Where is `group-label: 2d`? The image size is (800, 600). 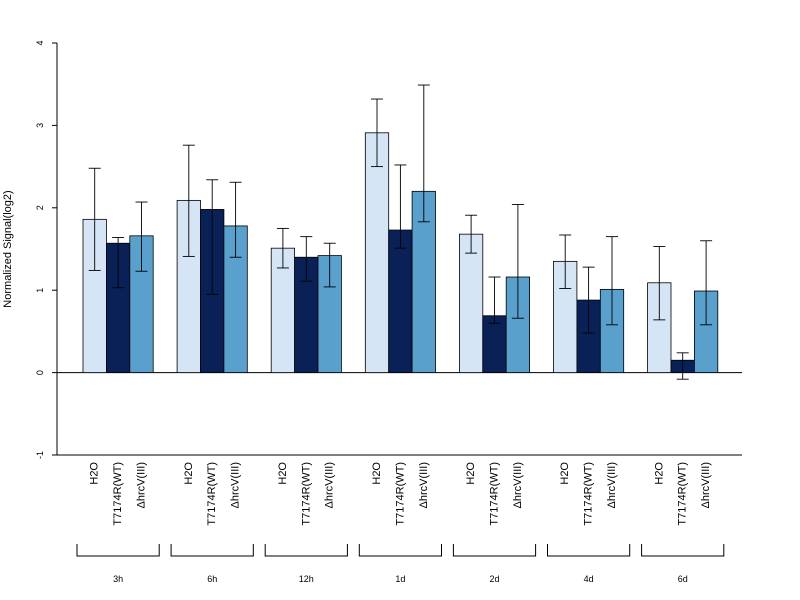 group-label: 2d is located at coordinates (494, 579).